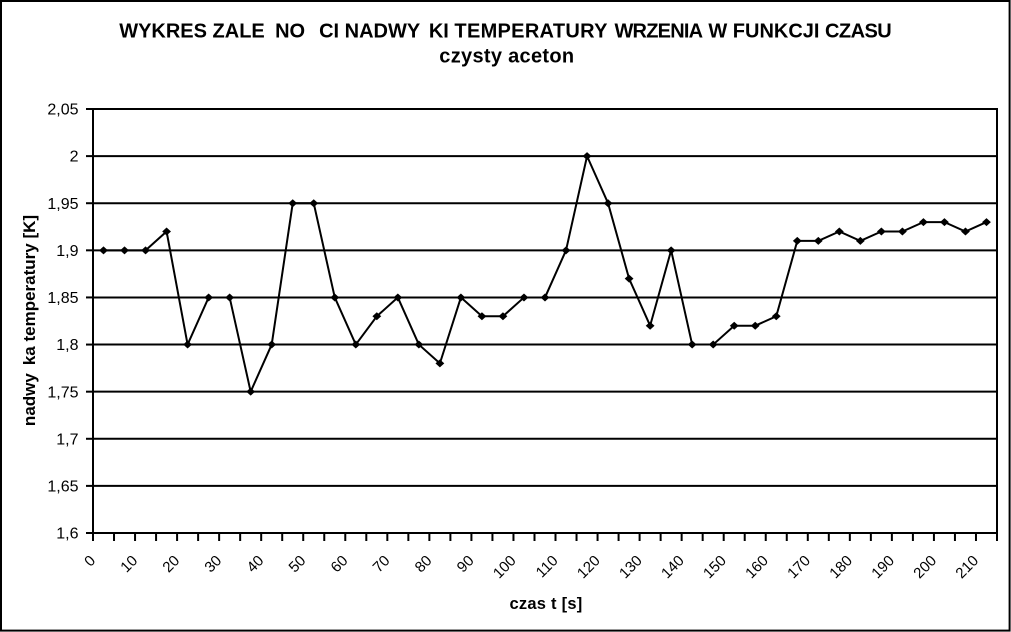  I want to click on svg-text: nadwyka temperatury [K], so click(29, 320).